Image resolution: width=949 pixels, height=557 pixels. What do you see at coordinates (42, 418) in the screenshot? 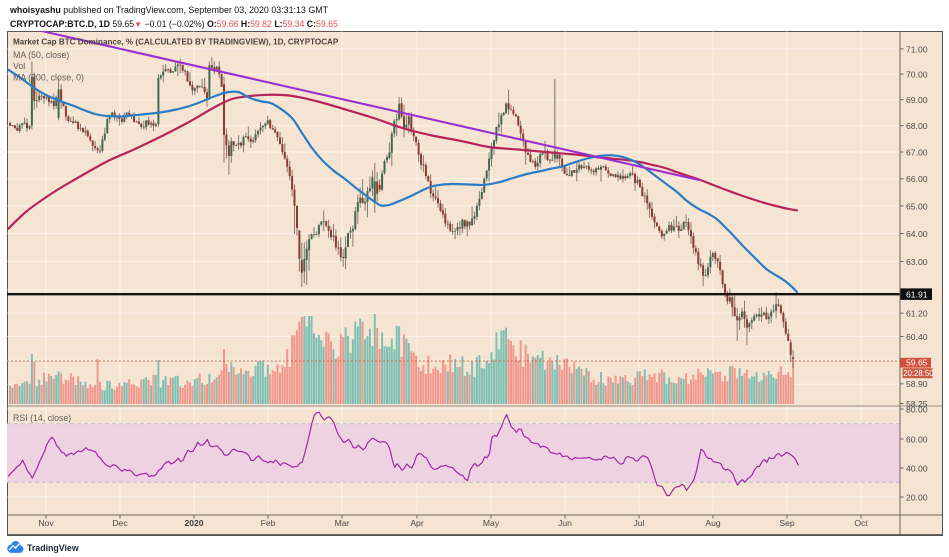
I see `svg-text: RSI (14, close)` at bounding box center [42, 418].